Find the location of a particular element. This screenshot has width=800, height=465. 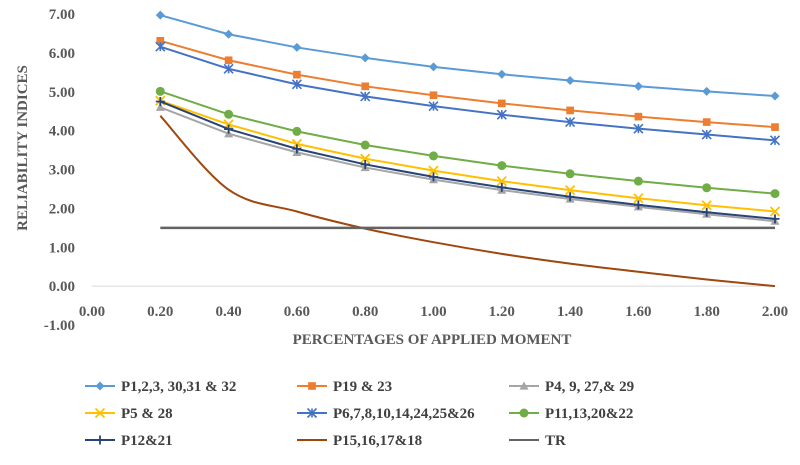

legend-item: TR is located at coordinates (537, 441).